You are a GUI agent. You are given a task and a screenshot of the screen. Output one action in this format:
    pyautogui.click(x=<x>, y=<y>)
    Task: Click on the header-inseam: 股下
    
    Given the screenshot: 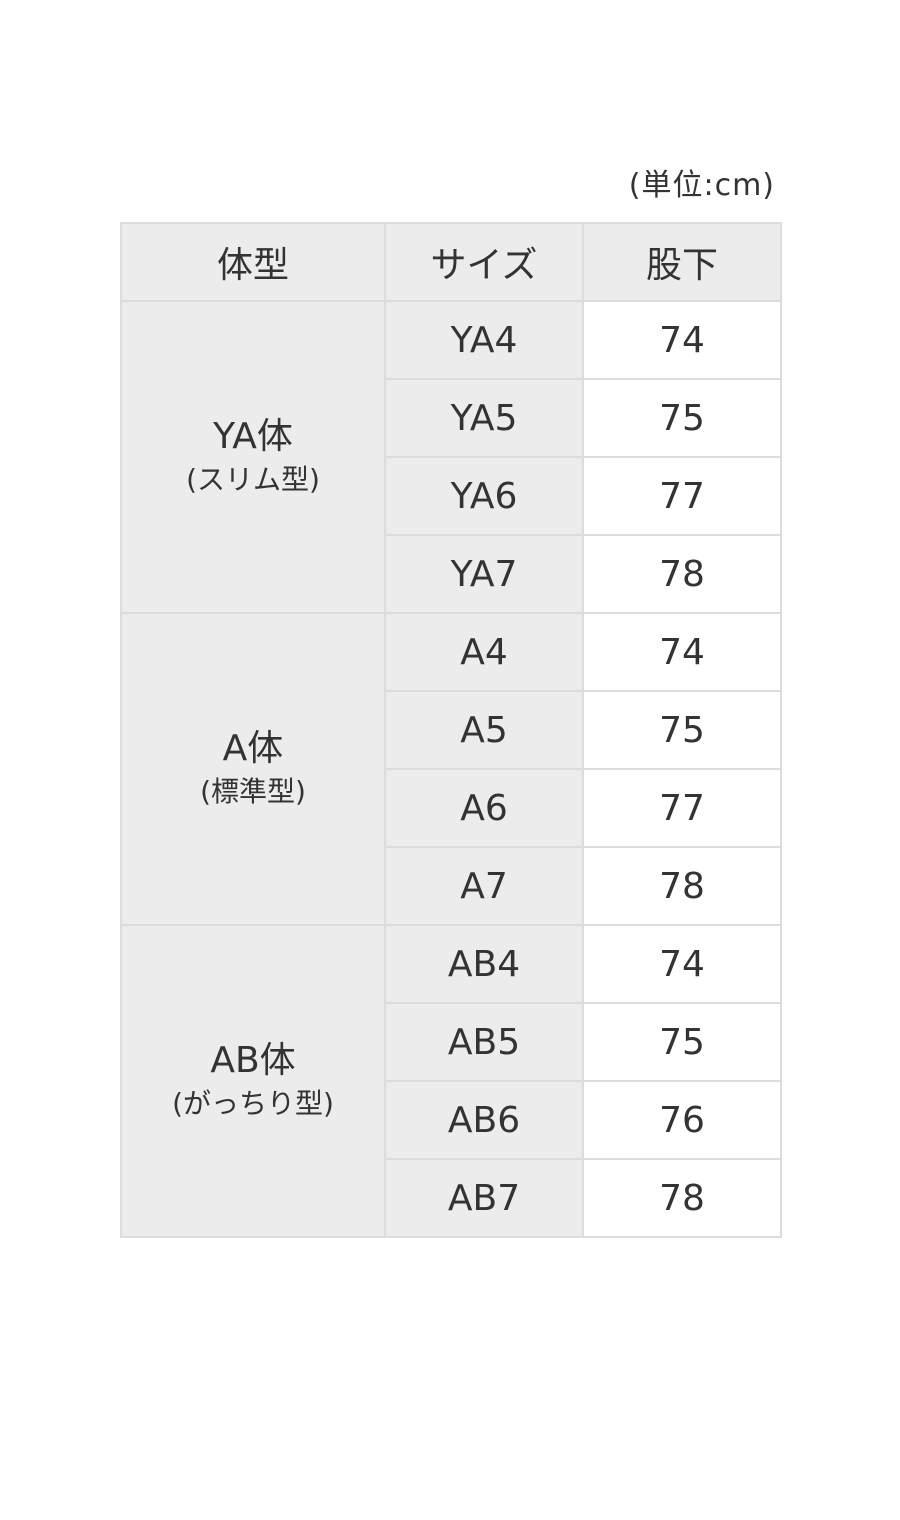 What is the action you would take?
    pyautogui.click(x=682, y=262)
    